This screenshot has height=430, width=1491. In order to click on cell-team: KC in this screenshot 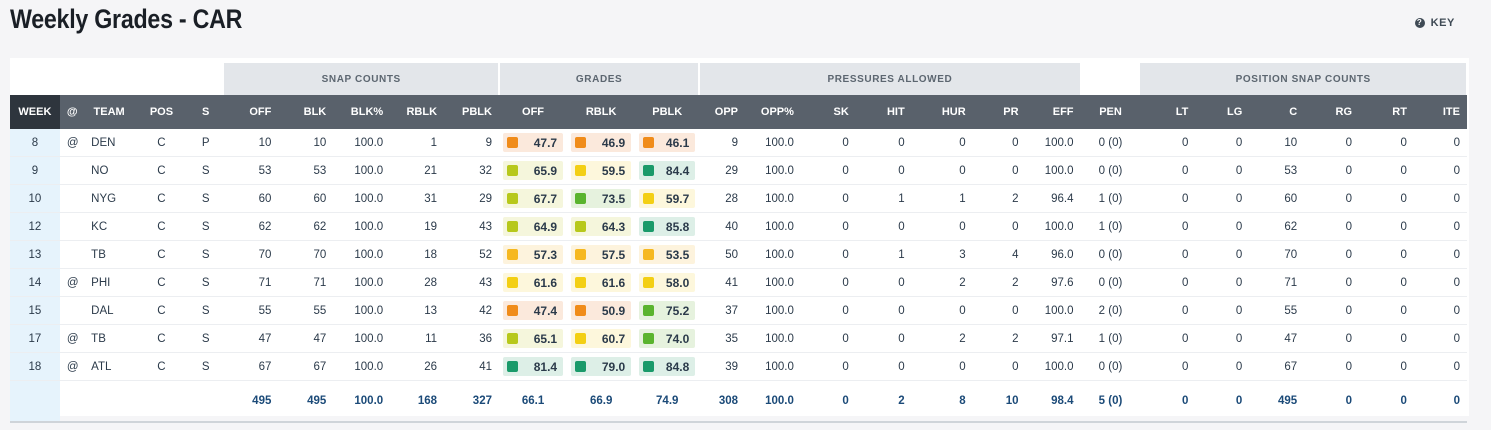, I will do `click(109, 226)`.